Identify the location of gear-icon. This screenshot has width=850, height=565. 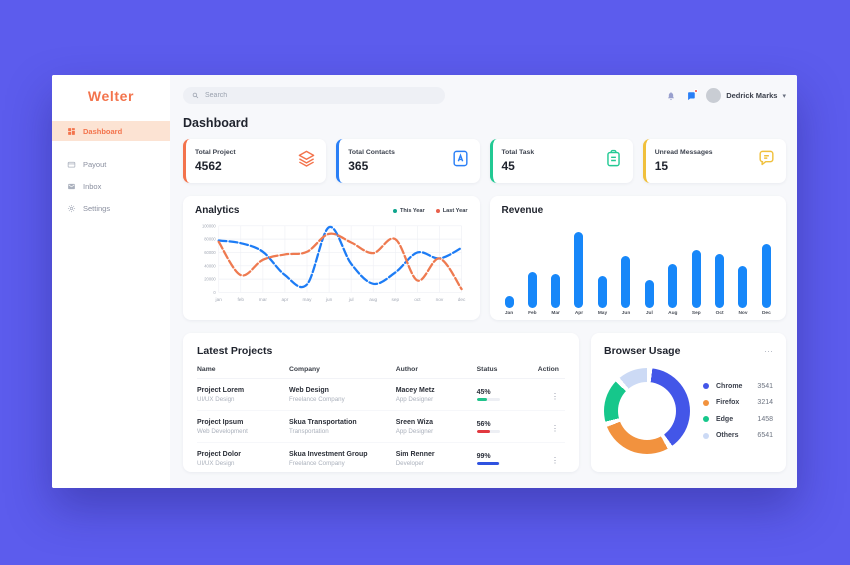
(71, 208).